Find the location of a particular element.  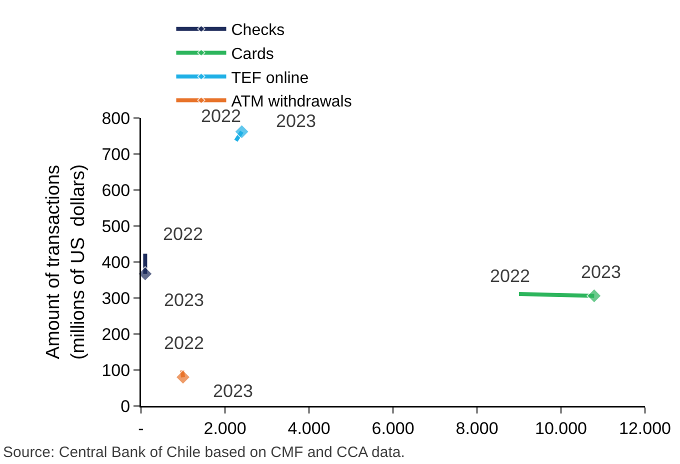

x-tick-label: - is located at coordinates (141, 428).